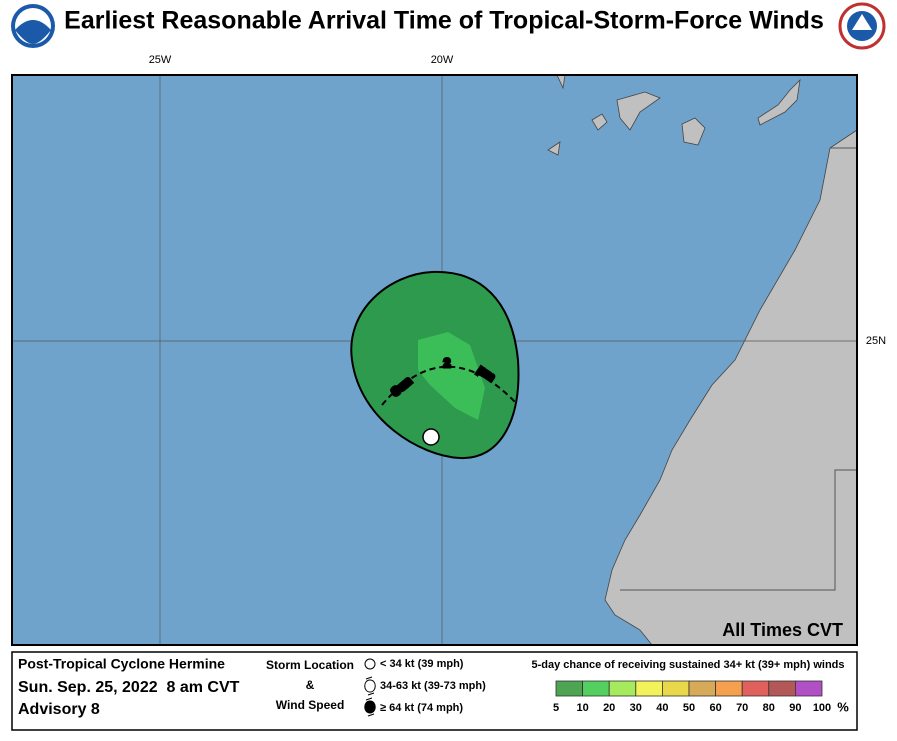  I want to click on storm-name: Post-Tropical Cyclone Hermine, so click(121, 664).